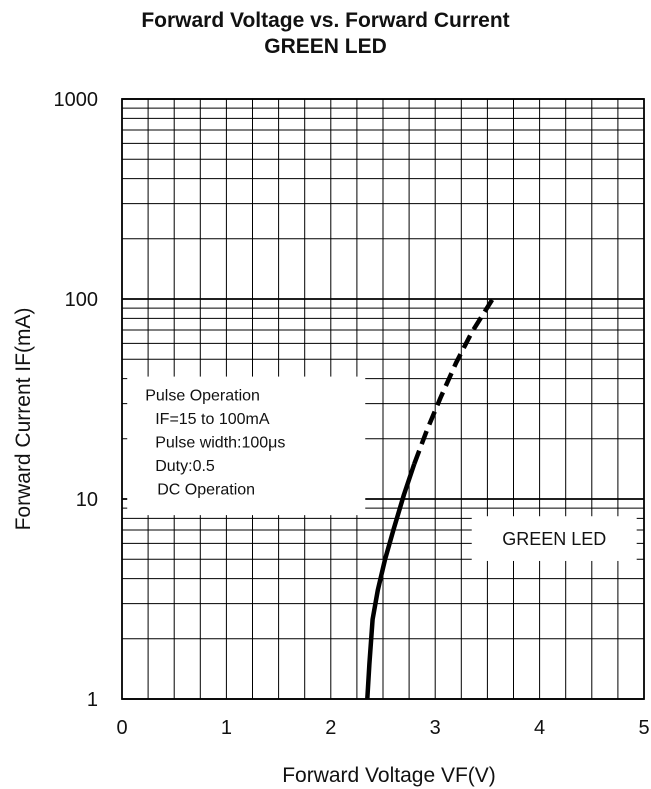 This screenshot has height=789, width=651. What do you see at coordinates (325, 20) in the screenshot?
I see `chart-title: Forward Voltage vs. Forward Current` at bounding box center [325, 20].